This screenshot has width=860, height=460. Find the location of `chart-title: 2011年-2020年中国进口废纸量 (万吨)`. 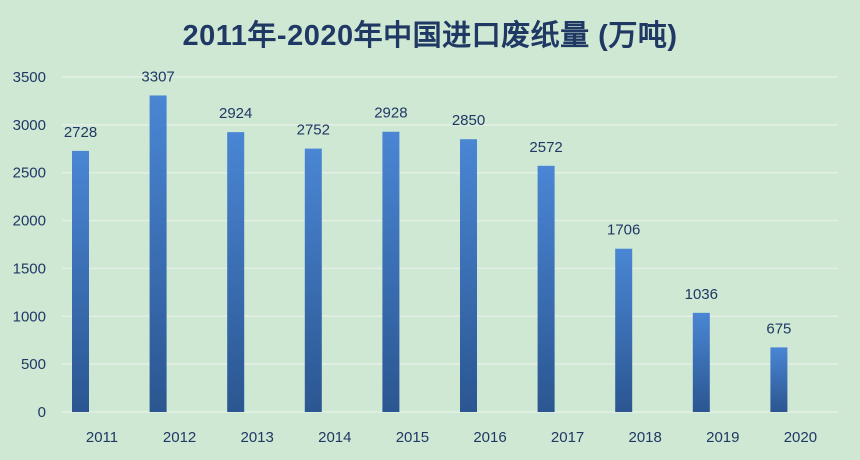

chart-title: 2011年-2020年中国进口废纸量 (万吨) is located at coordinates (430, 36).